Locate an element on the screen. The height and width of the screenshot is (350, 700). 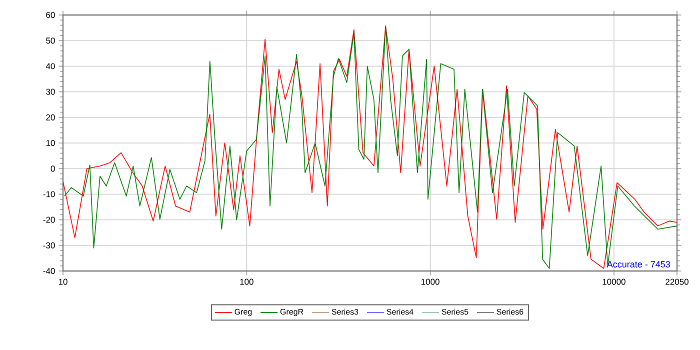
y-tick-label: -40 is located at coordinates (49, 271).